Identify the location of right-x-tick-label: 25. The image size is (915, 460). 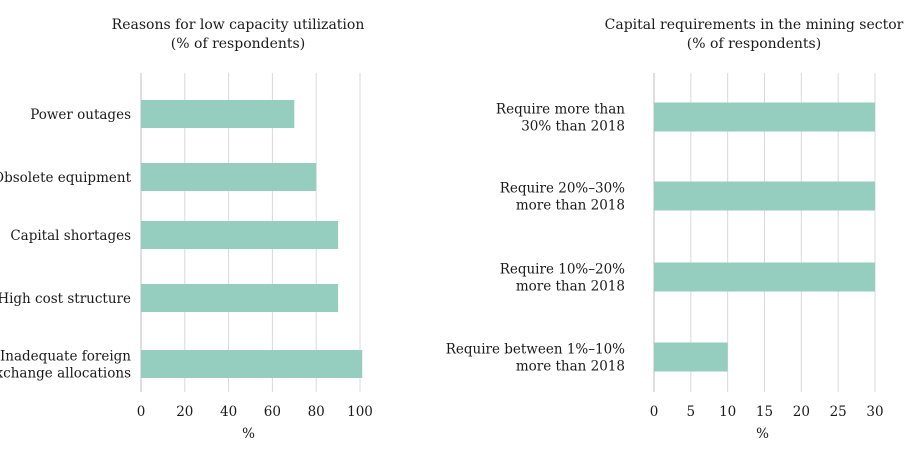
(838, 412).